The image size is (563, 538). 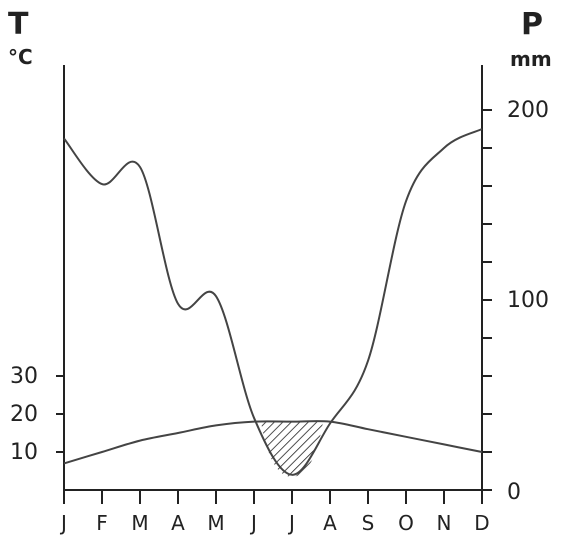 I want to click on month-label-5: M, so click(x=215, y=523).